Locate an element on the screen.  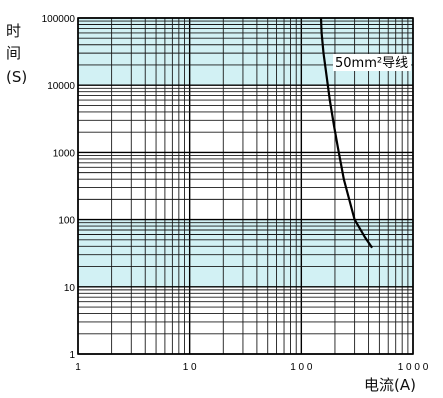
y-axis-label-line-2: 间 is located at coordinates (14, 53).